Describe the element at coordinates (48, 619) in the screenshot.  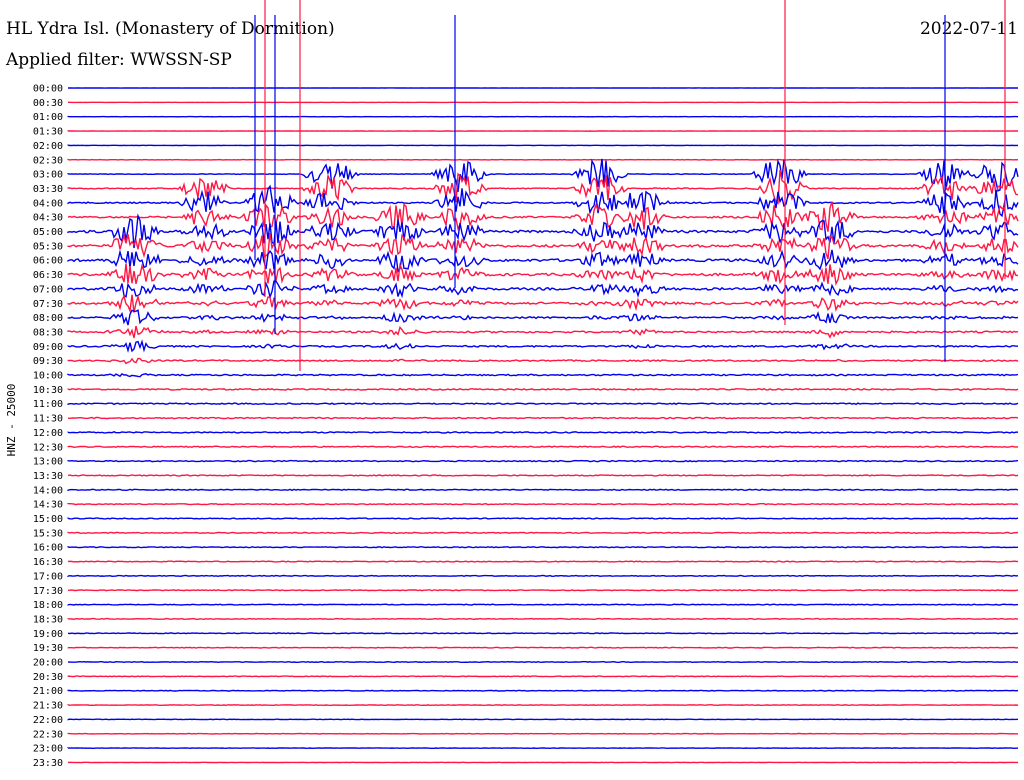
I see `time-tick-label: 18:30` at that location.